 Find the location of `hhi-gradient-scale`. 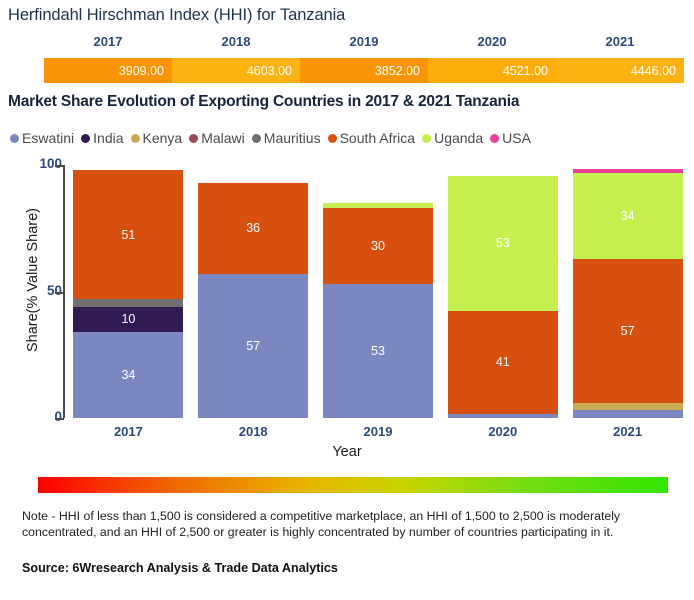

hhi-gradient-scale is located at coordinates (353, 485).